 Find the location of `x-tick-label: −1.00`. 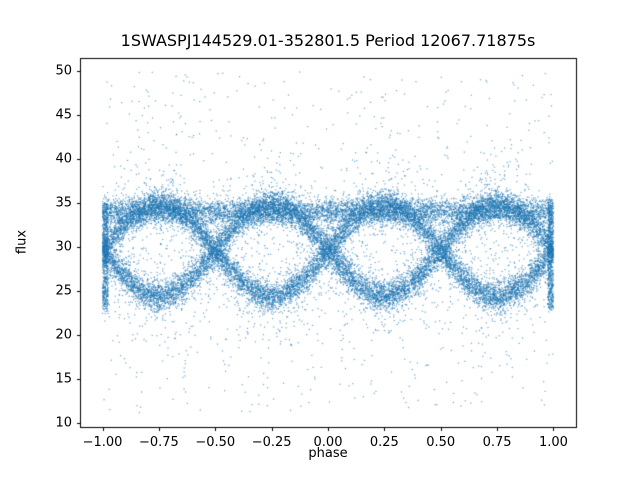

x-tick-label: −1.00 is located at coordinates (102, 442).